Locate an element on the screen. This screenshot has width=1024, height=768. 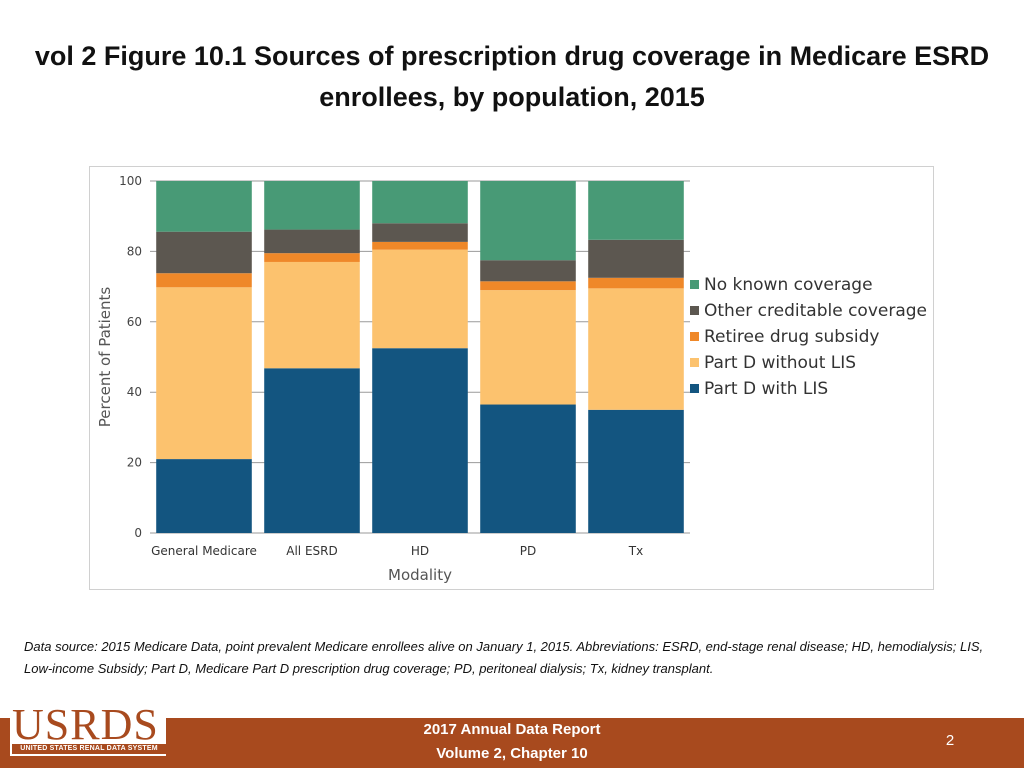
legend-label: Other creditable coverage is located at coordinates (815, 311).